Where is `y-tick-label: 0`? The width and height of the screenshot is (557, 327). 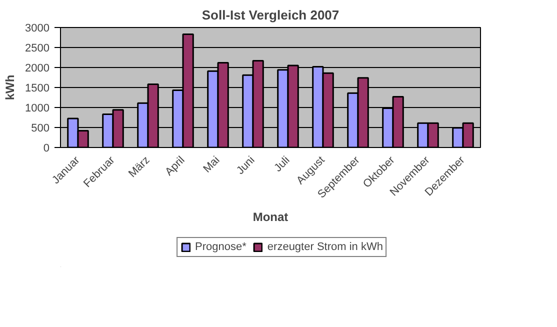 y-tick-label: 0 is located at coordinates (46, 148).